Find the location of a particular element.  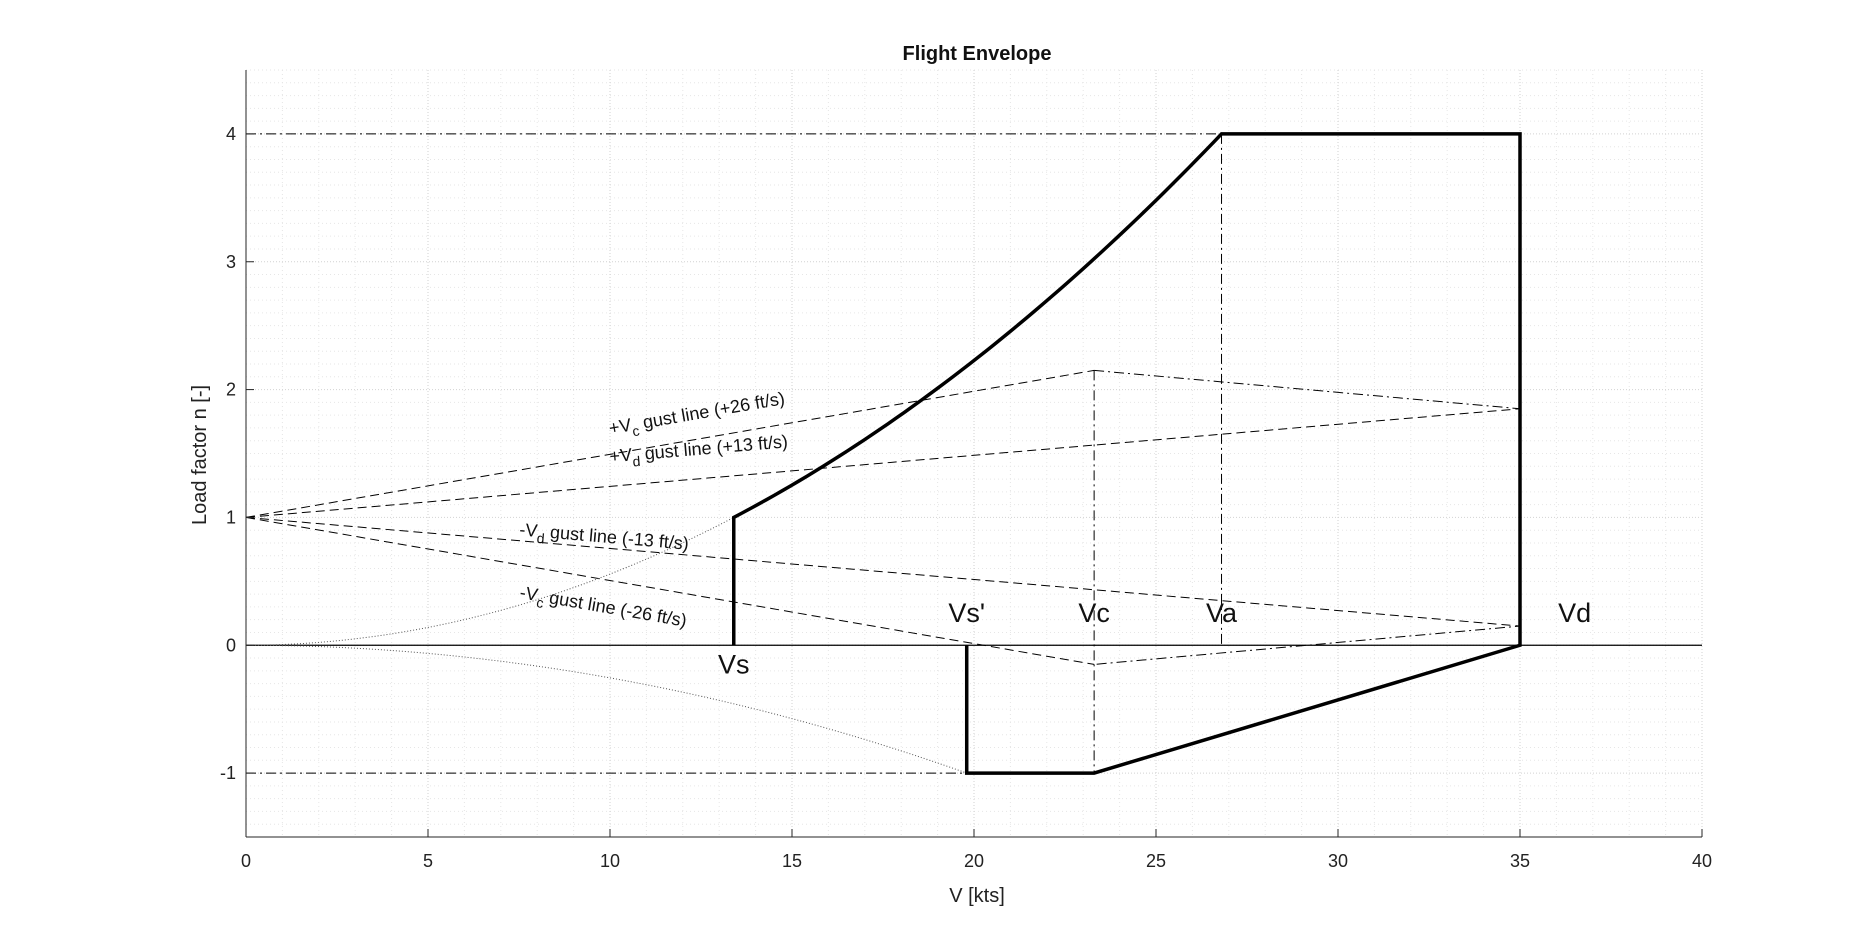

y-tick-label: 0 is located at coordinates (231, 645).